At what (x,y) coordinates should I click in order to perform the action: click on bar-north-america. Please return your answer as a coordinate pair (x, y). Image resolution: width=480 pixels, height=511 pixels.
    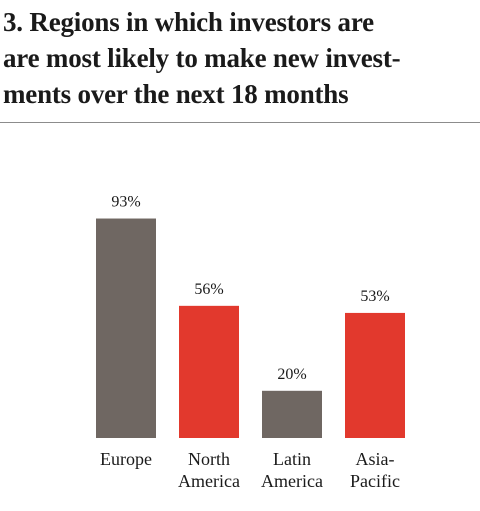
    Looking at the image, I should click on (209, 371).